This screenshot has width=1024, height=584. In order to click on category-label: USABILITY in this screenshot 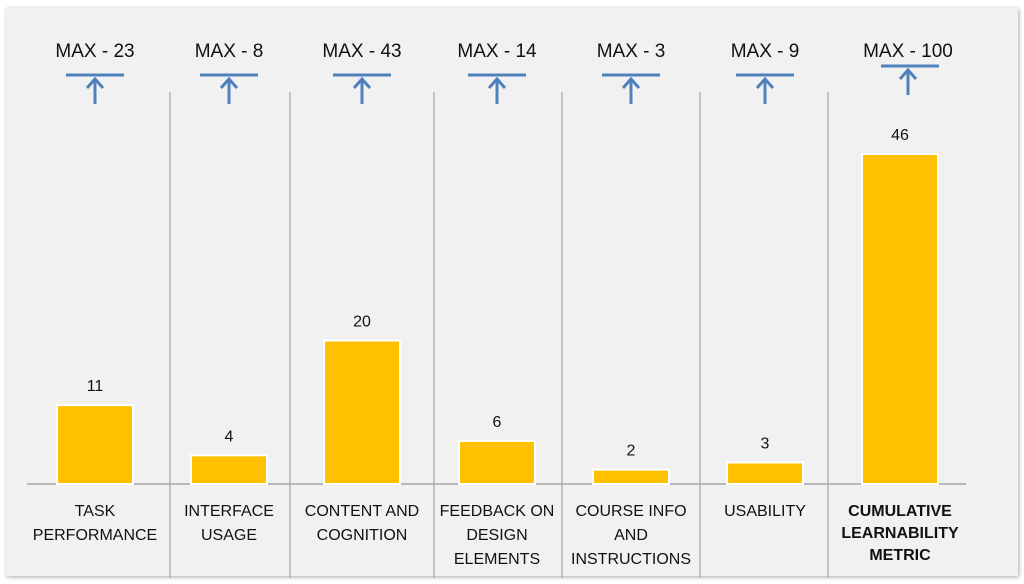, I will do `click(765, 511)`.